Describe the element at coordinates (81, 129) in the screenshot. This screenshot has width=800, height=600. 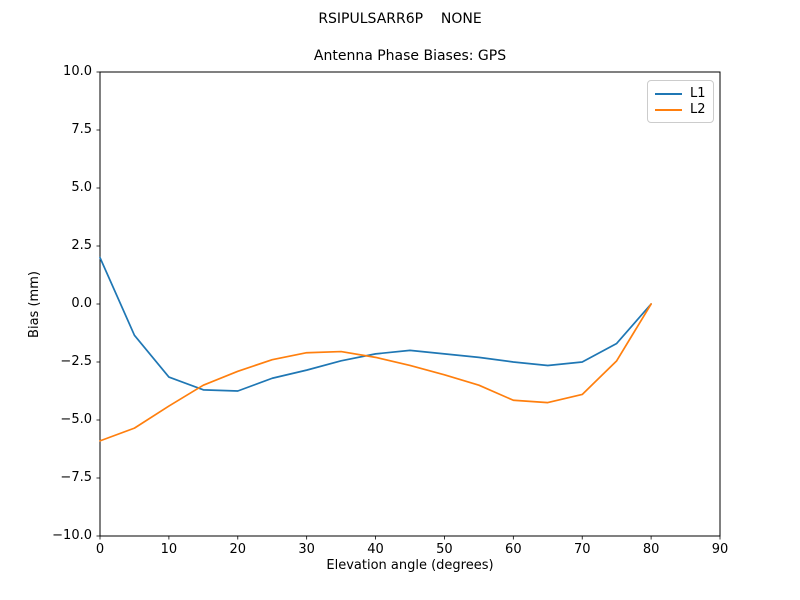
I see `y-tick-label: 7.5` at that location.